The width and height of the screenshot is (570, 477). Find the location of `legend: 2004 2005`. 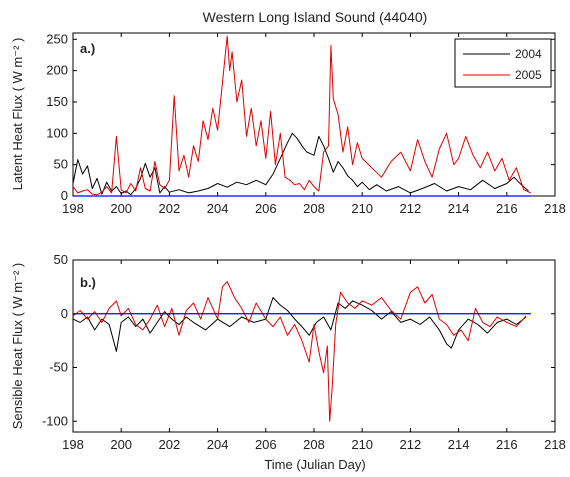

legend: 2004 2005 is located at coordinates (503, 63).